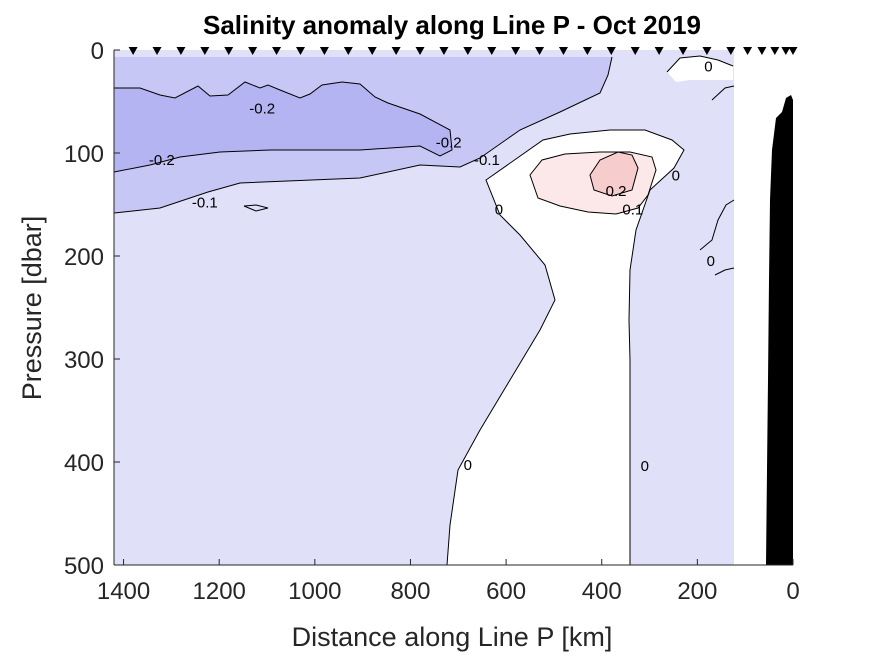  Describe the element at coordinates (724, 271) in the screenshot. I see `contour-line-zero-right-bottom` at that location.